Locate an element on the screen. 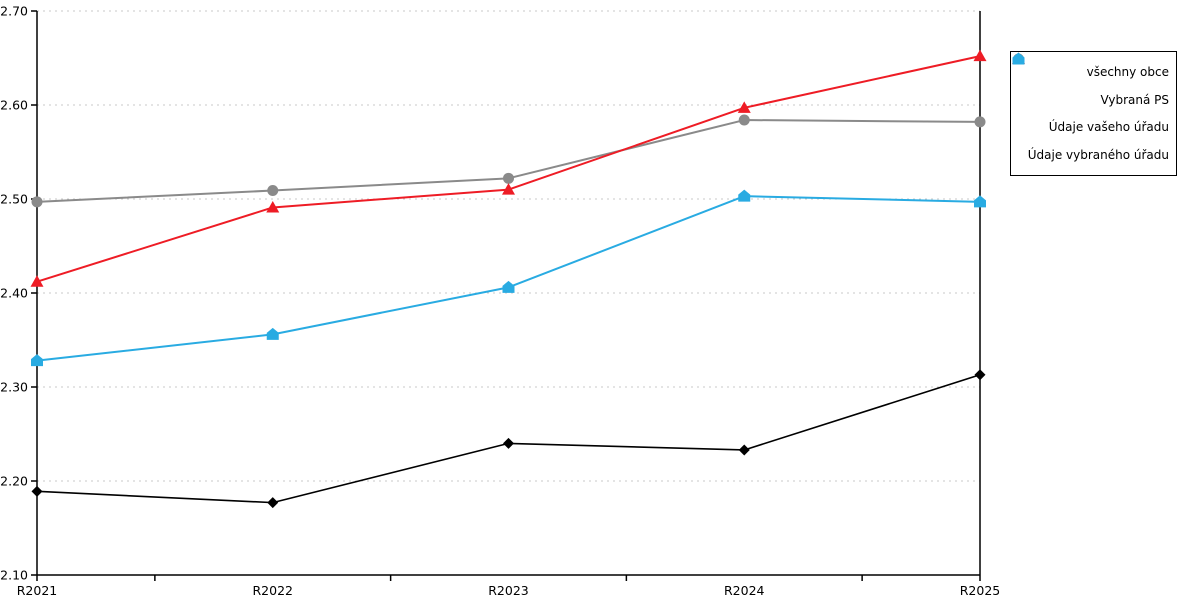 Image resolution: width=1200 pixels, height=600 pixels. legend-item-label: Vybraná PS is located at coordinates (1134, 99).